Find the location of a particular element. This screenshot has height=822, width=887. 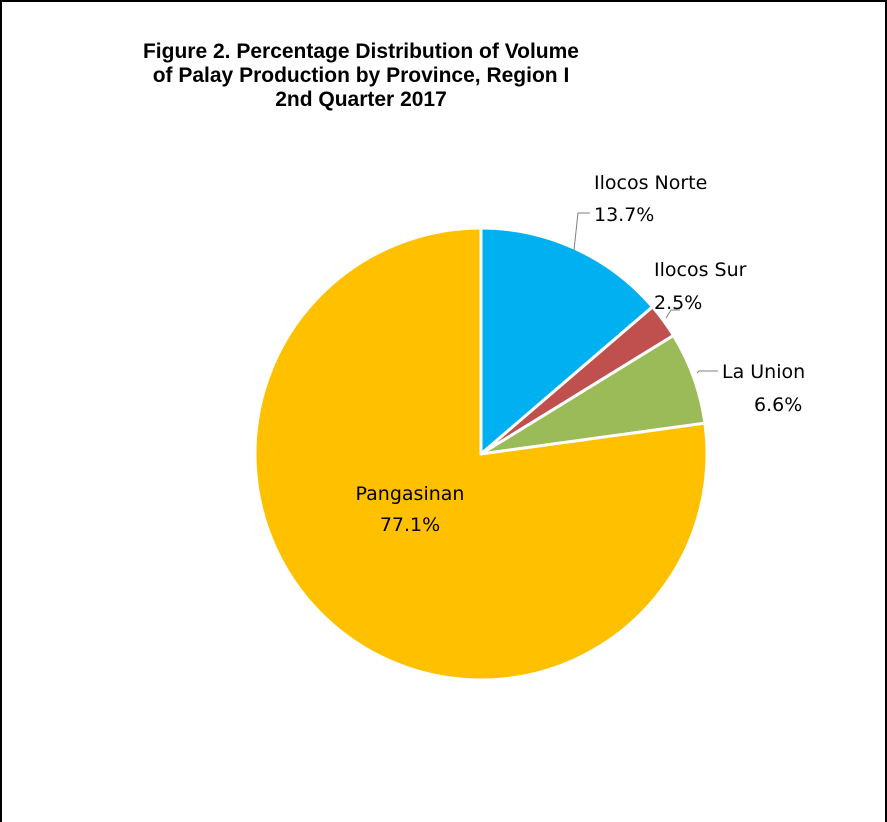

slice-name-label-pangasinan: Pangasinan is located at coordinates (410, 494).